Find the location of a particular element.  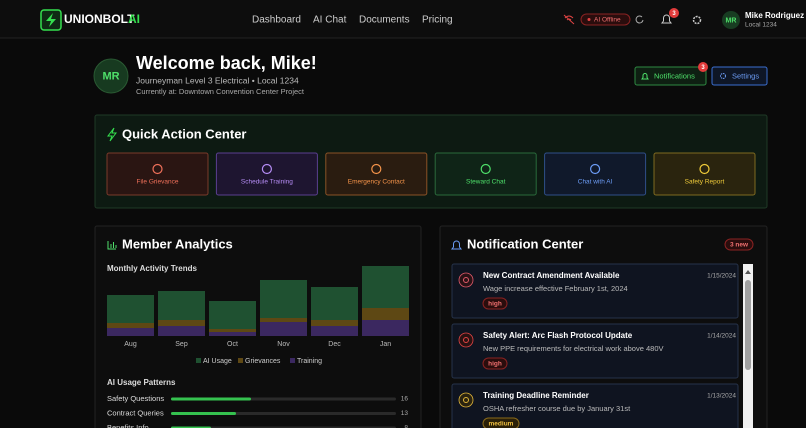

new-pill-text: 3 new is located at coordinates (739, 245).